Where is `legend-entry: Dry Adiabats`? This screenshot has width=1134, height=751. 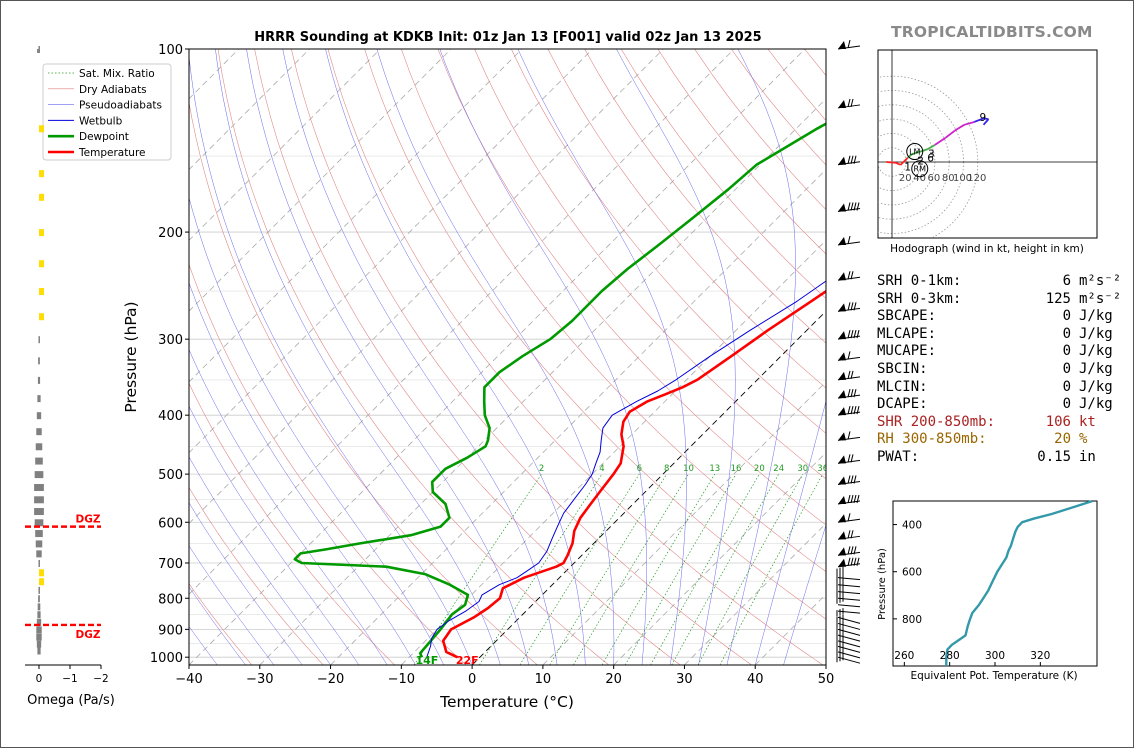
legend-entry: Dry Adiabats is located at coordinates (113, 90).